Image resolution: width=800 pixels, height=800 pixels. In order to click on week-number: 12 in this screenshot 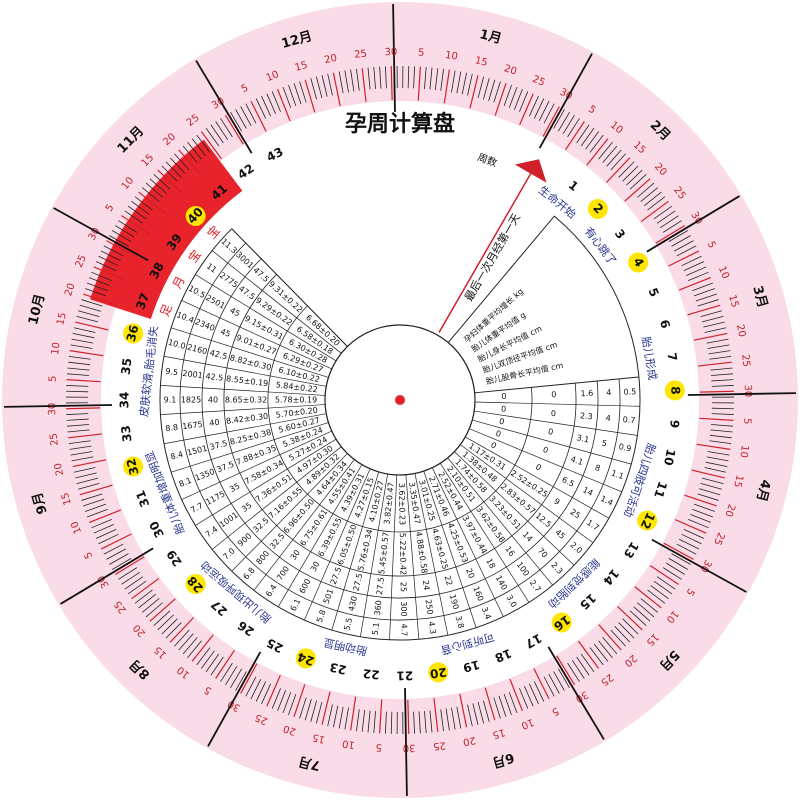, I will do `click(648, 520)`.